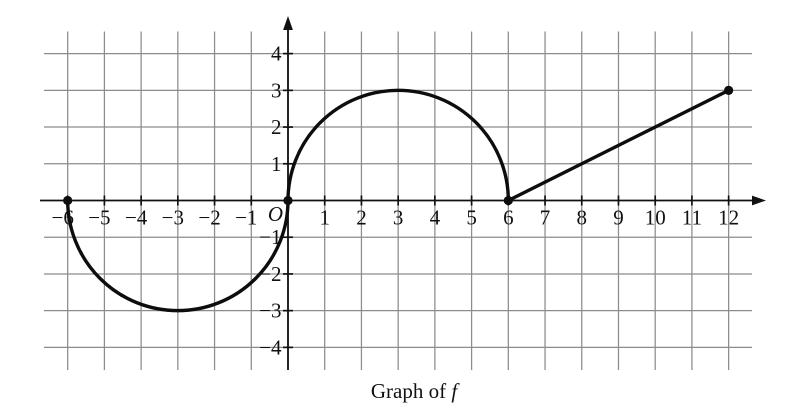  I want to click on x-tick-label: 6, so click(508, 218).